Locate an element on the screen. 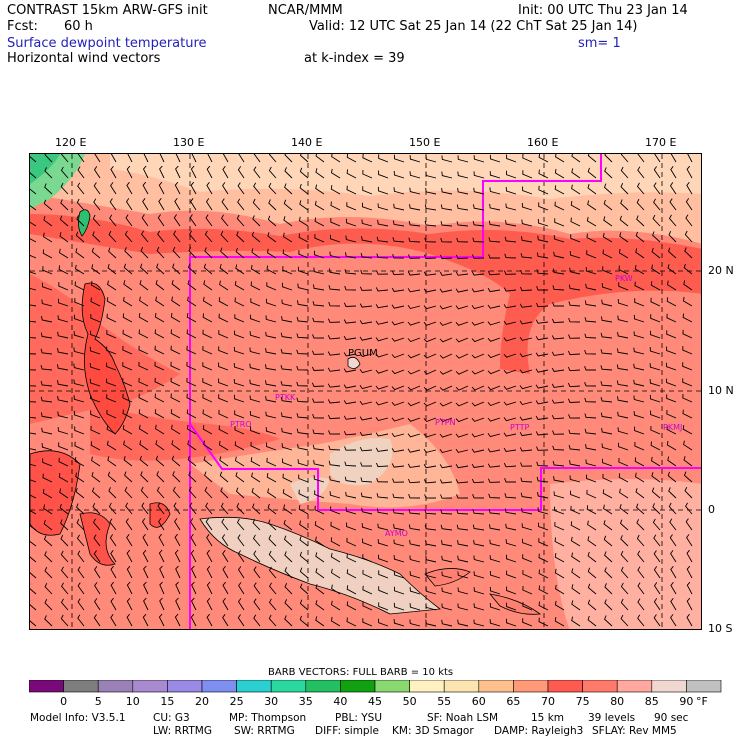  colorbar-label: 30 is located at coordinates (271, 701).